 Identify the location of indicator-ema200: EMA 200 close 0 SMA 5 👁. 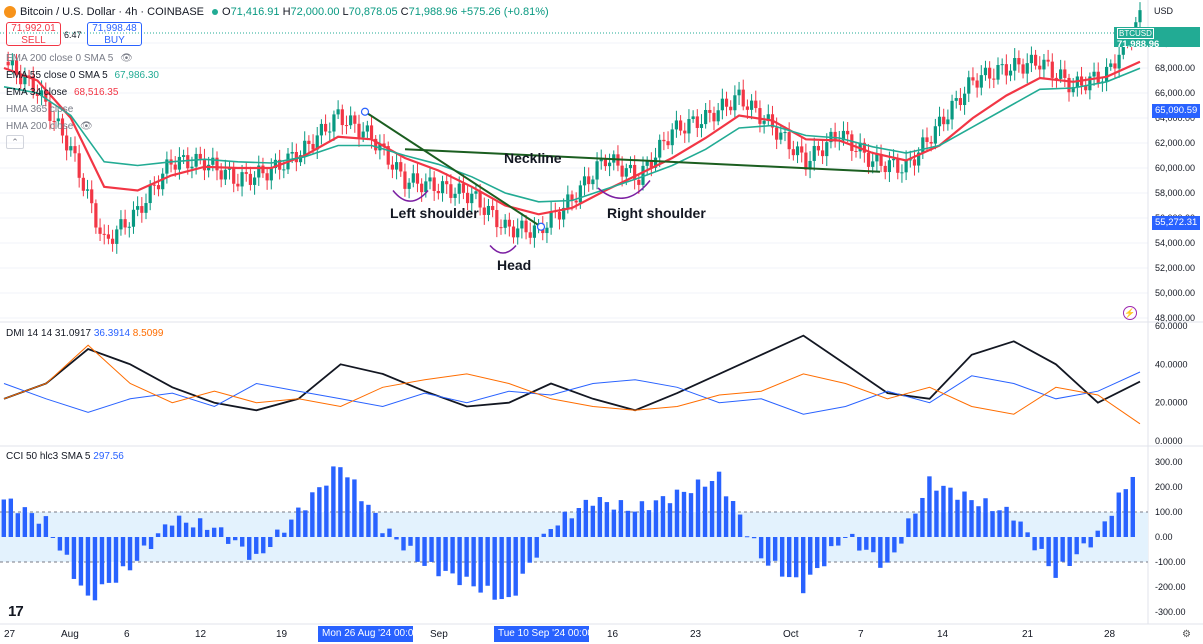
(69, 58).